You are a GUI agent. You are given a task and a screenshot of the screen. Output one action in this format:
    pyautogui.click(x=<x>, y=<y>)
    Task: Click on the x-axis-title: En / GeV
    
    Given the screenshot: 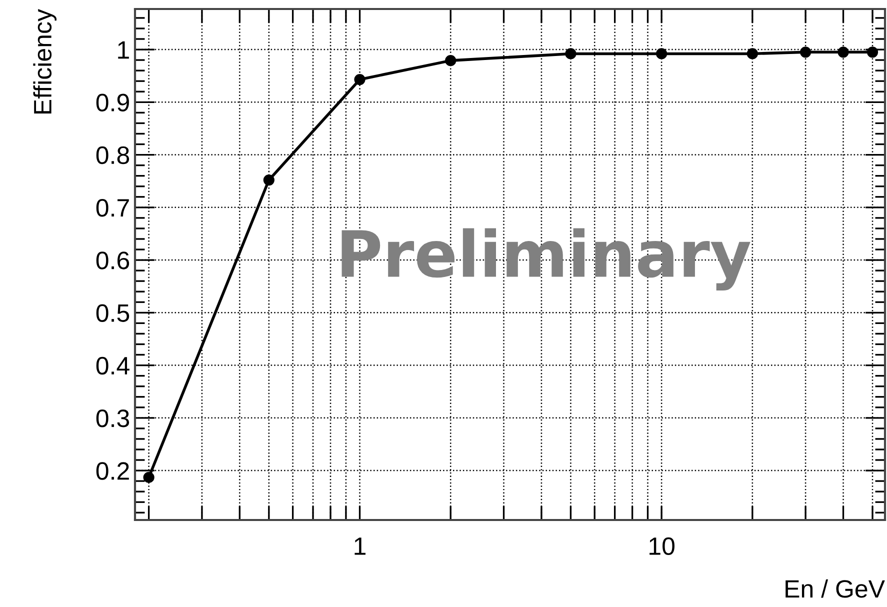 What is the action you would take?
    pyautogui.click(x=835, y=588)
    